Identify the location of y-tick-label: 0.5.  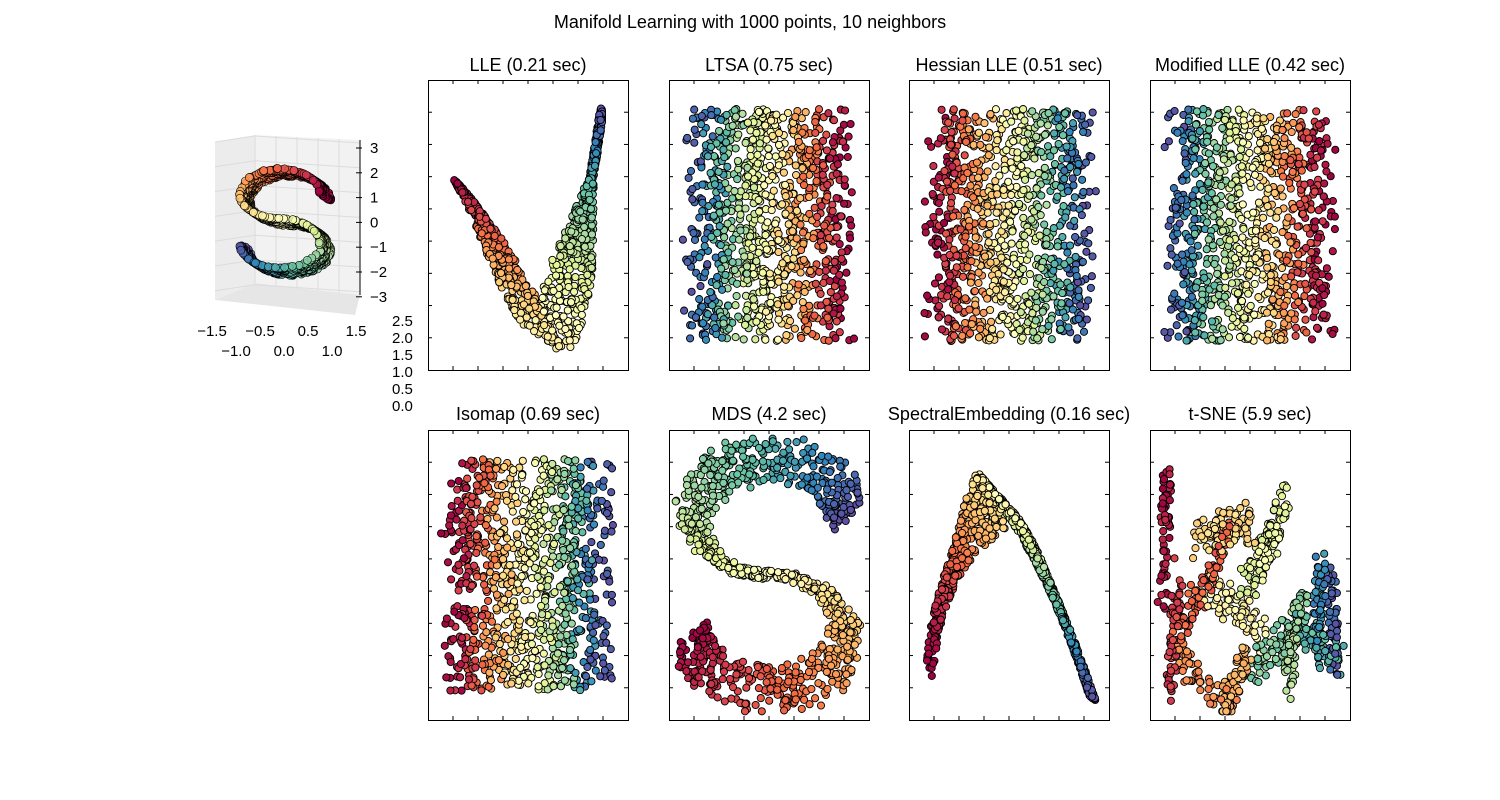
(402, 389).